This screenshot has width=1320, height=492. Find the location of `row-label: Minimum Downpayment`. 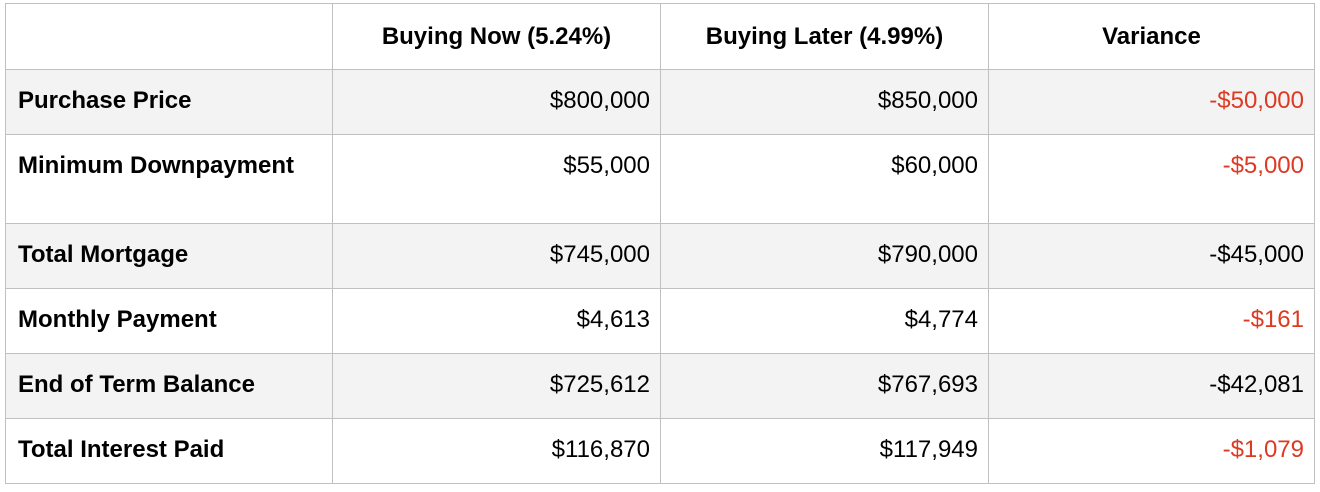

row-label: Minimum Downpayment is located at coordinates (169, 179).